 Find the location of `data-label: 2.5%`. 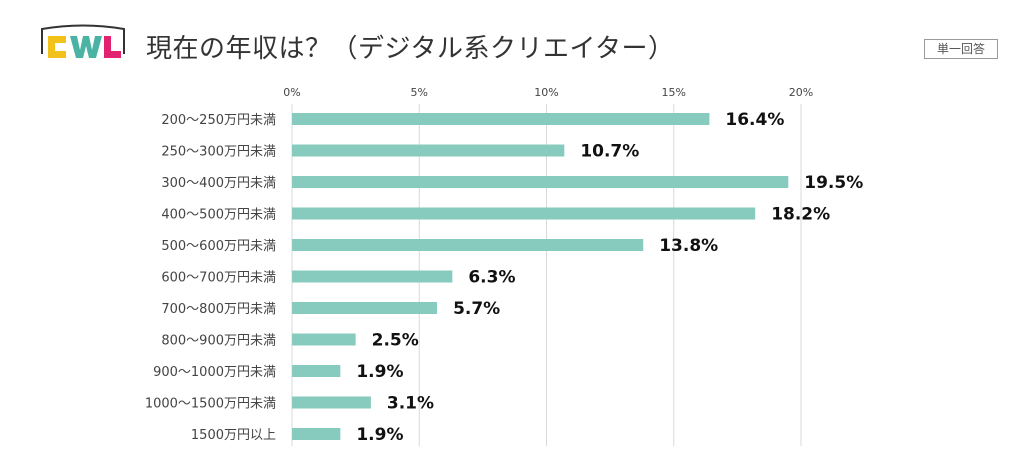

data-label: 2.5% is located at coordinates (395, 341).